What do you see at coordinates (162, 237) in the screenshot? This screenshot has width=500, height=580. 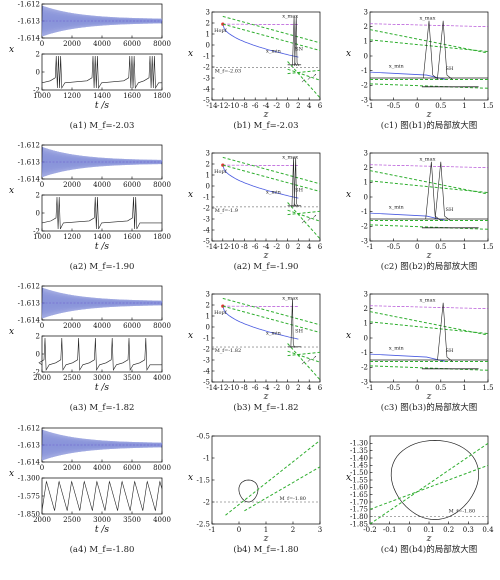 I see `x-tick-label: 1800` at bounding box center [162, 237].